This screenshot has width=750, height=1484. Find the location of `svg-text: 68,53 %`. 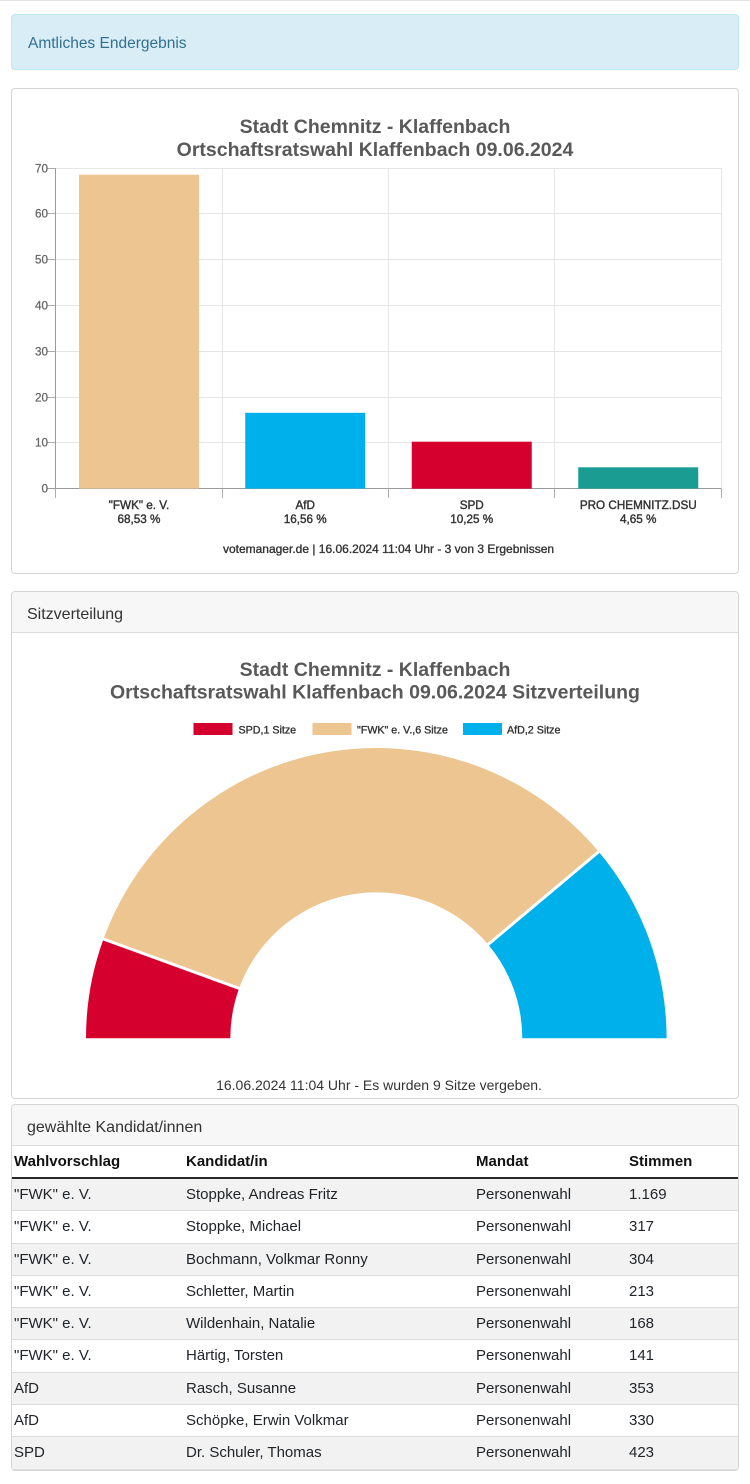

svg-text: 68,53 % is located at coordinates (139, 519).